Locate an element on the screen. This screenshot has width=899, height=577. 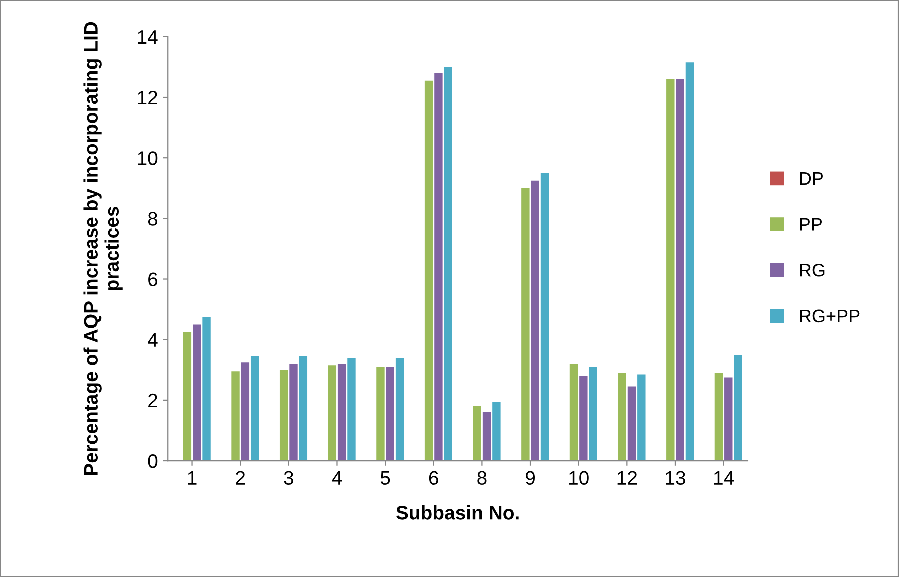
y-tick-label: 14 is located at coordinates (148, 37).